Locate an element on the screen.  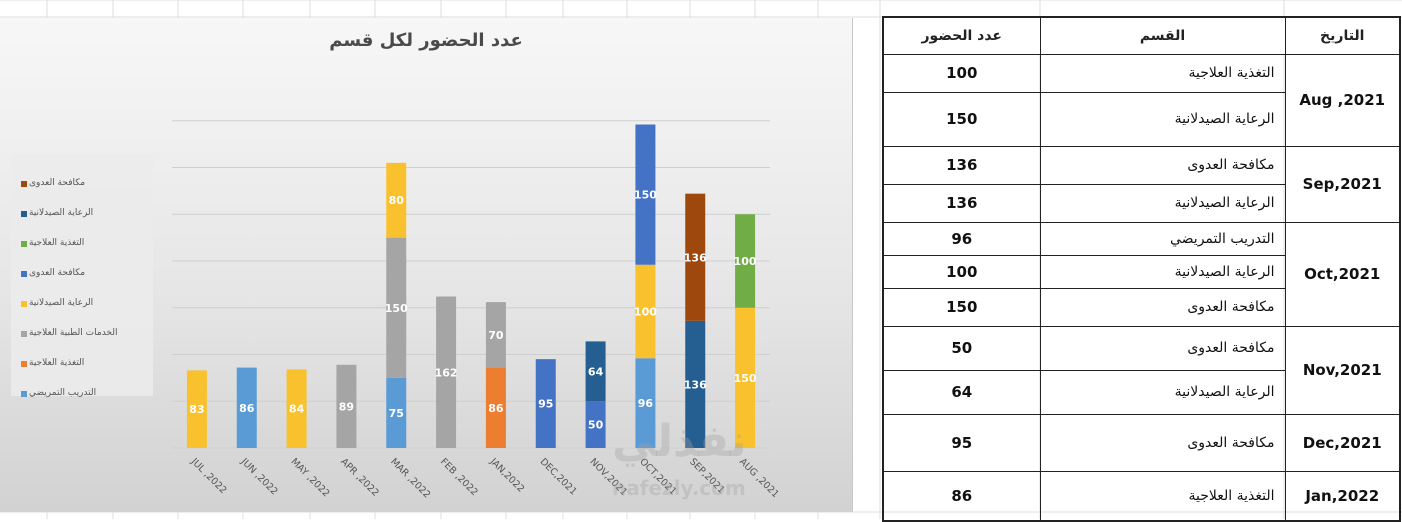
table-row: 64 الرعاية الصيدلانية is located at coordinates (1141, 392).